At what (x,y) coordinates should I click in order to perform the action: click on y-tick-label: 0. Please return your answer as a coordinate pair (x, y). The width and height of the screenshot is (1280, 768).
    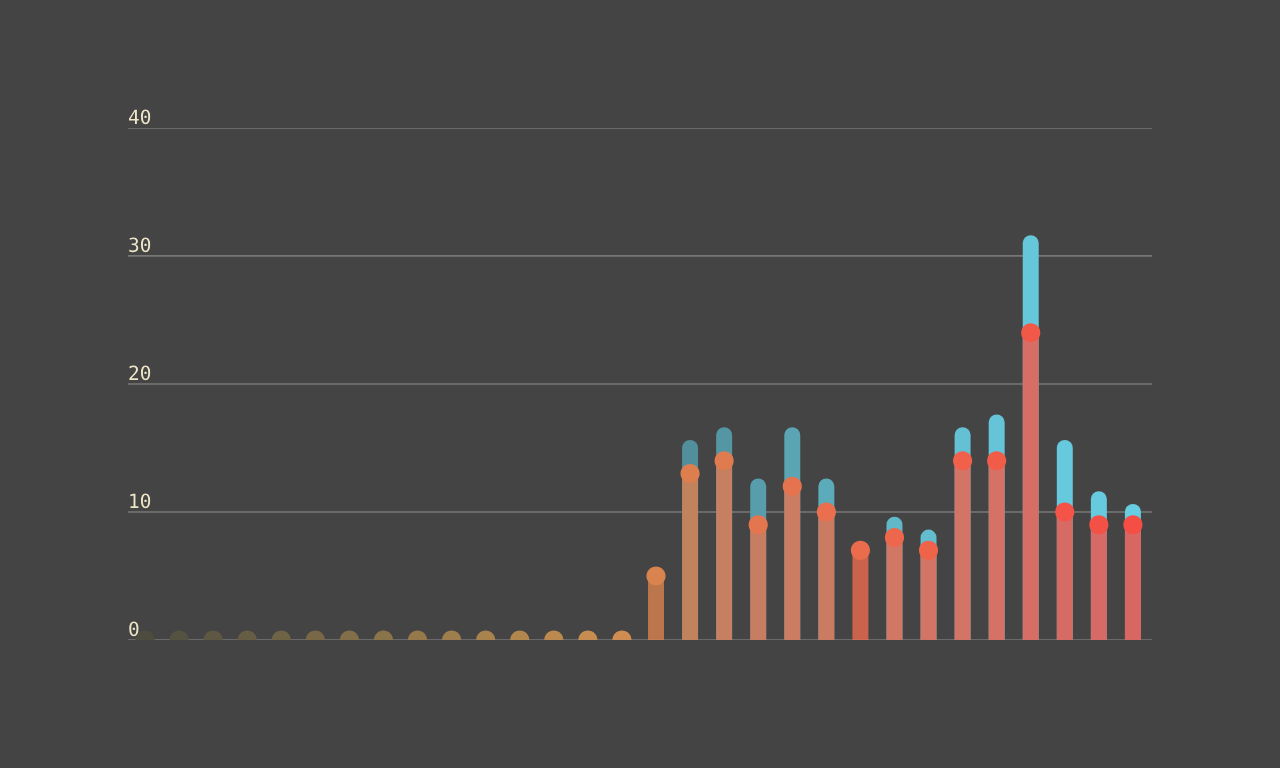
    Looking at the image, I should click on (134, 629).